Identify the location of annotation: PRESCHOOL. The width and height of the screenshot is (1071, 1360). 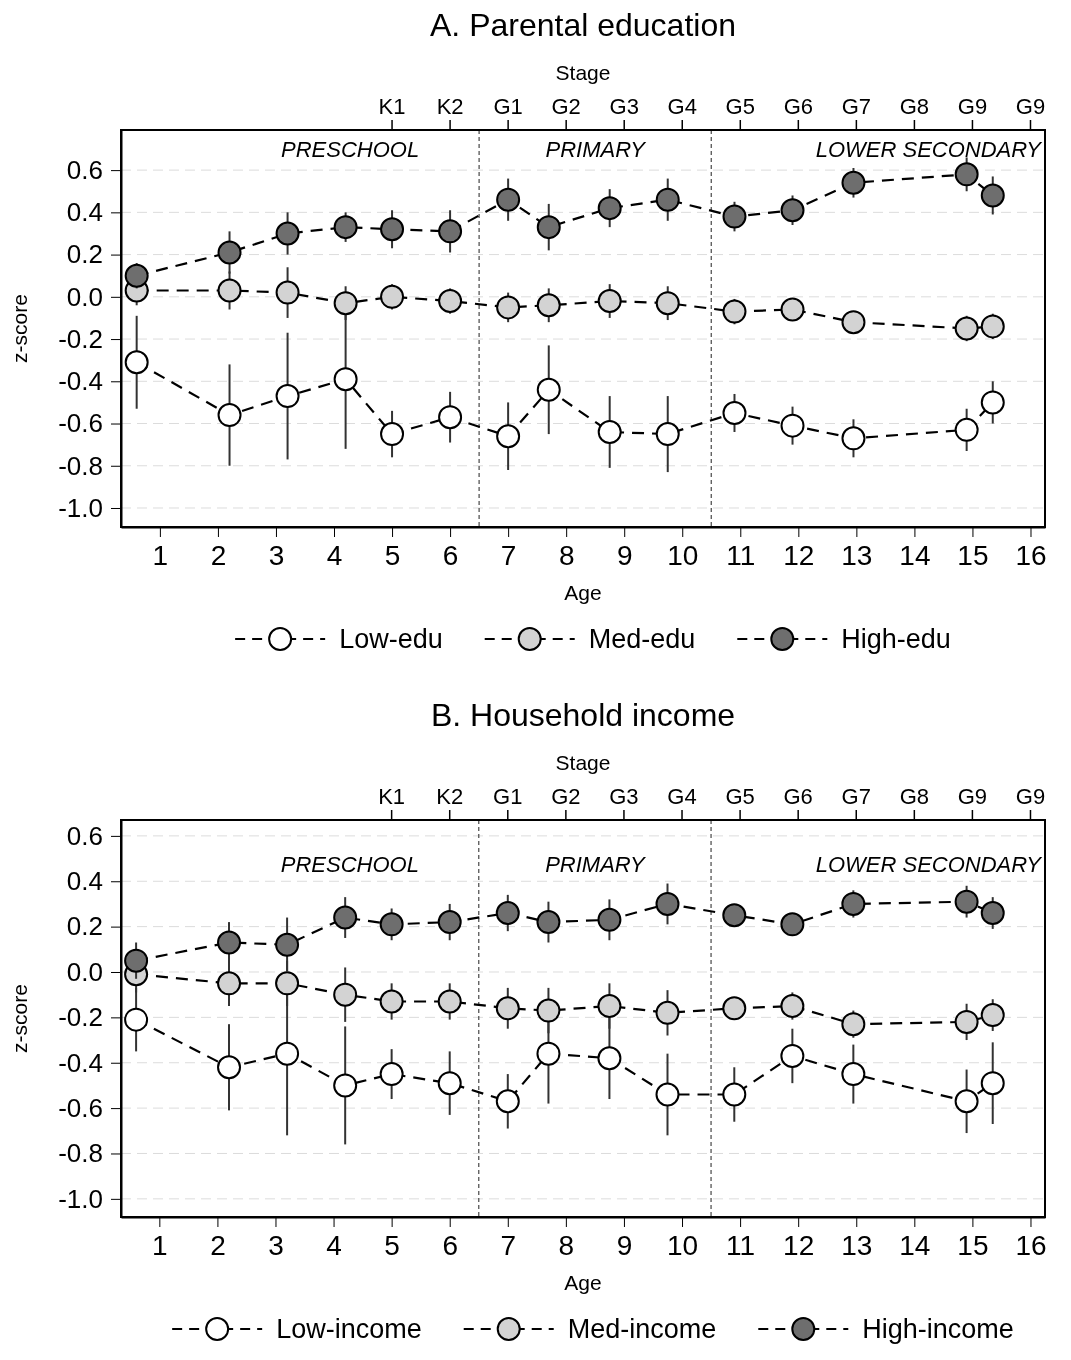
(350, 149).